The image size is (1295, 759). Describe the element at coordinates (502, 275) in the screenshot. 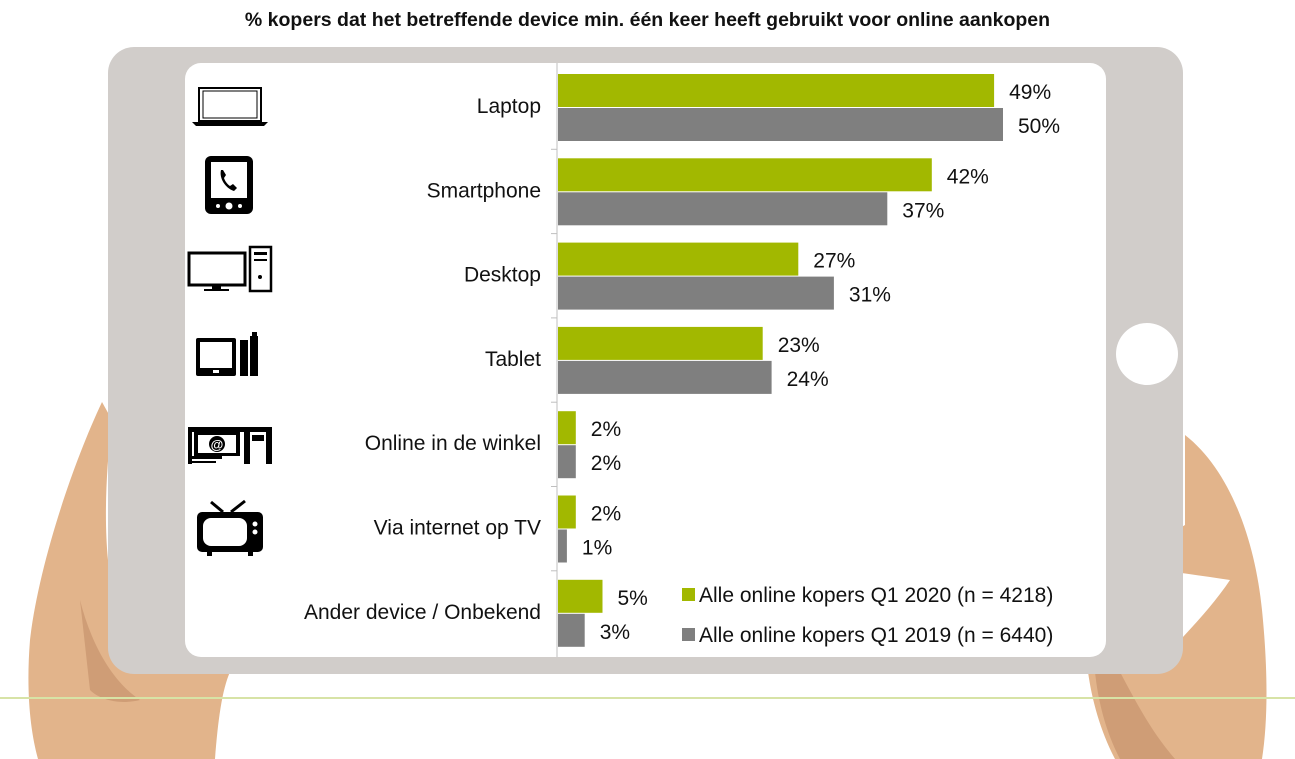

I see `category-label: Desktop` at that location.